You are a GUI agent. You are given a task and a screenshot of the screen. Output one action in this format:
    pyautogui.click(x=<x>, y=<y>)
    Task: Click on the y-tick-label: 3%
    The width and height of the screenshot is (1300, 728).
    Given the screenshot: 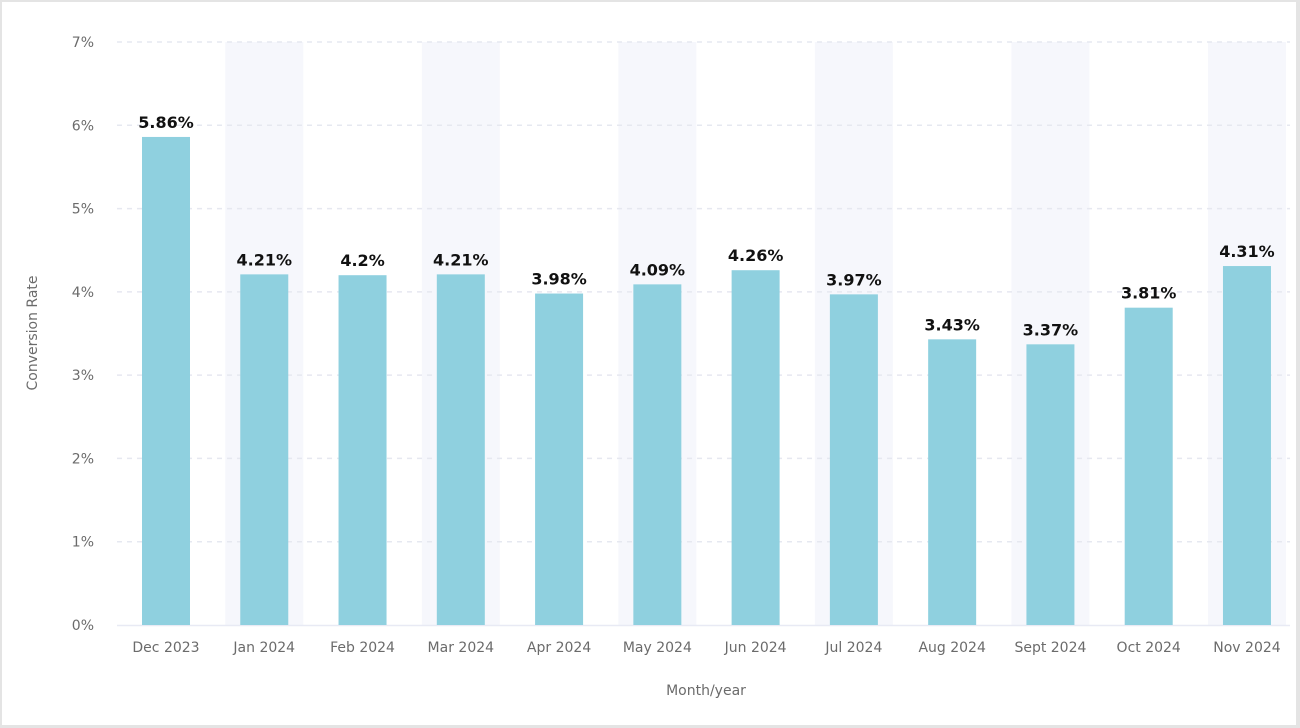 What is the action you would take?
    pyautogui.click(x=83, y=376)
    